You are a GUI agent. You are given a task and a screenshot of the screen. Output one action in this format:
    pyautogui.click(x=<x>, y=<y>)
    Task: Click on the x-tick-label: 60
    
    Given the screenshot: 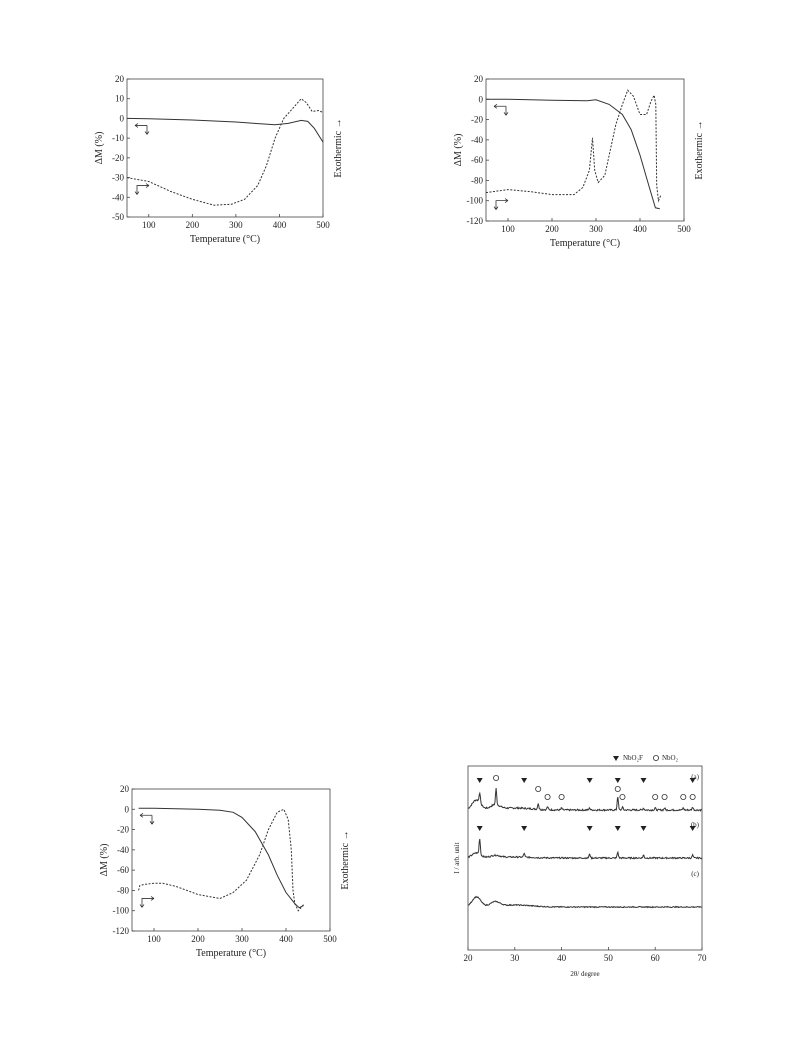 What is the action you would take?
    pyautogui.click(x=656, y=958)
    